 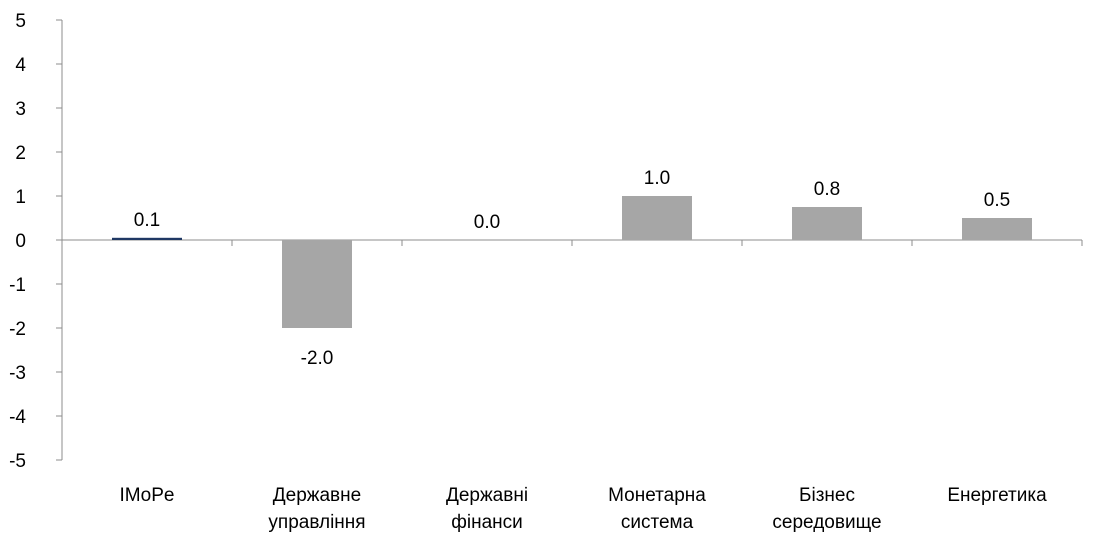 What do you see at coordinates (17, 329) in the screenshot?
I see `y-tick-label: -2` at bounding box center [17, 329].